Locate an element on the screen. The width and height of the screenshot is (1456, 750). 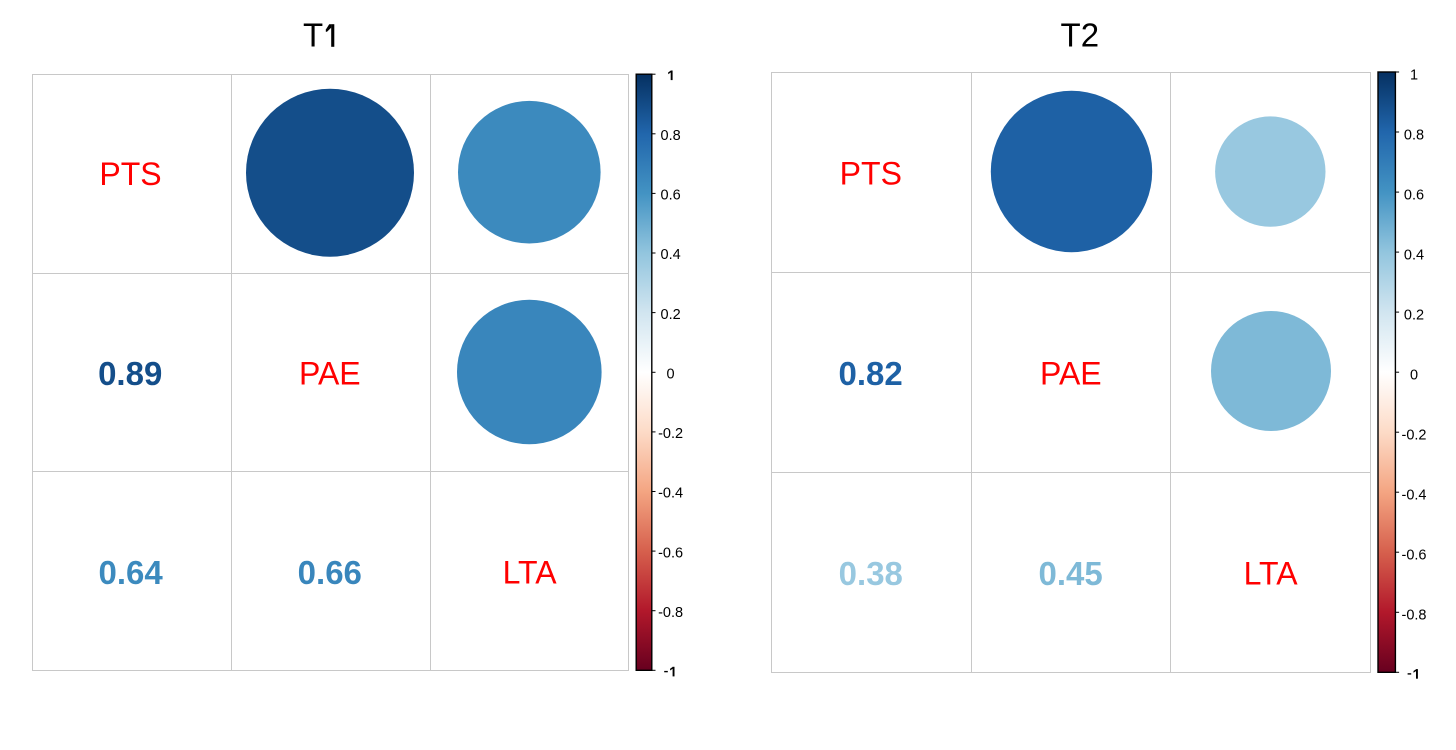
svg-text: 0.82 is located at coordinates (870, 373).